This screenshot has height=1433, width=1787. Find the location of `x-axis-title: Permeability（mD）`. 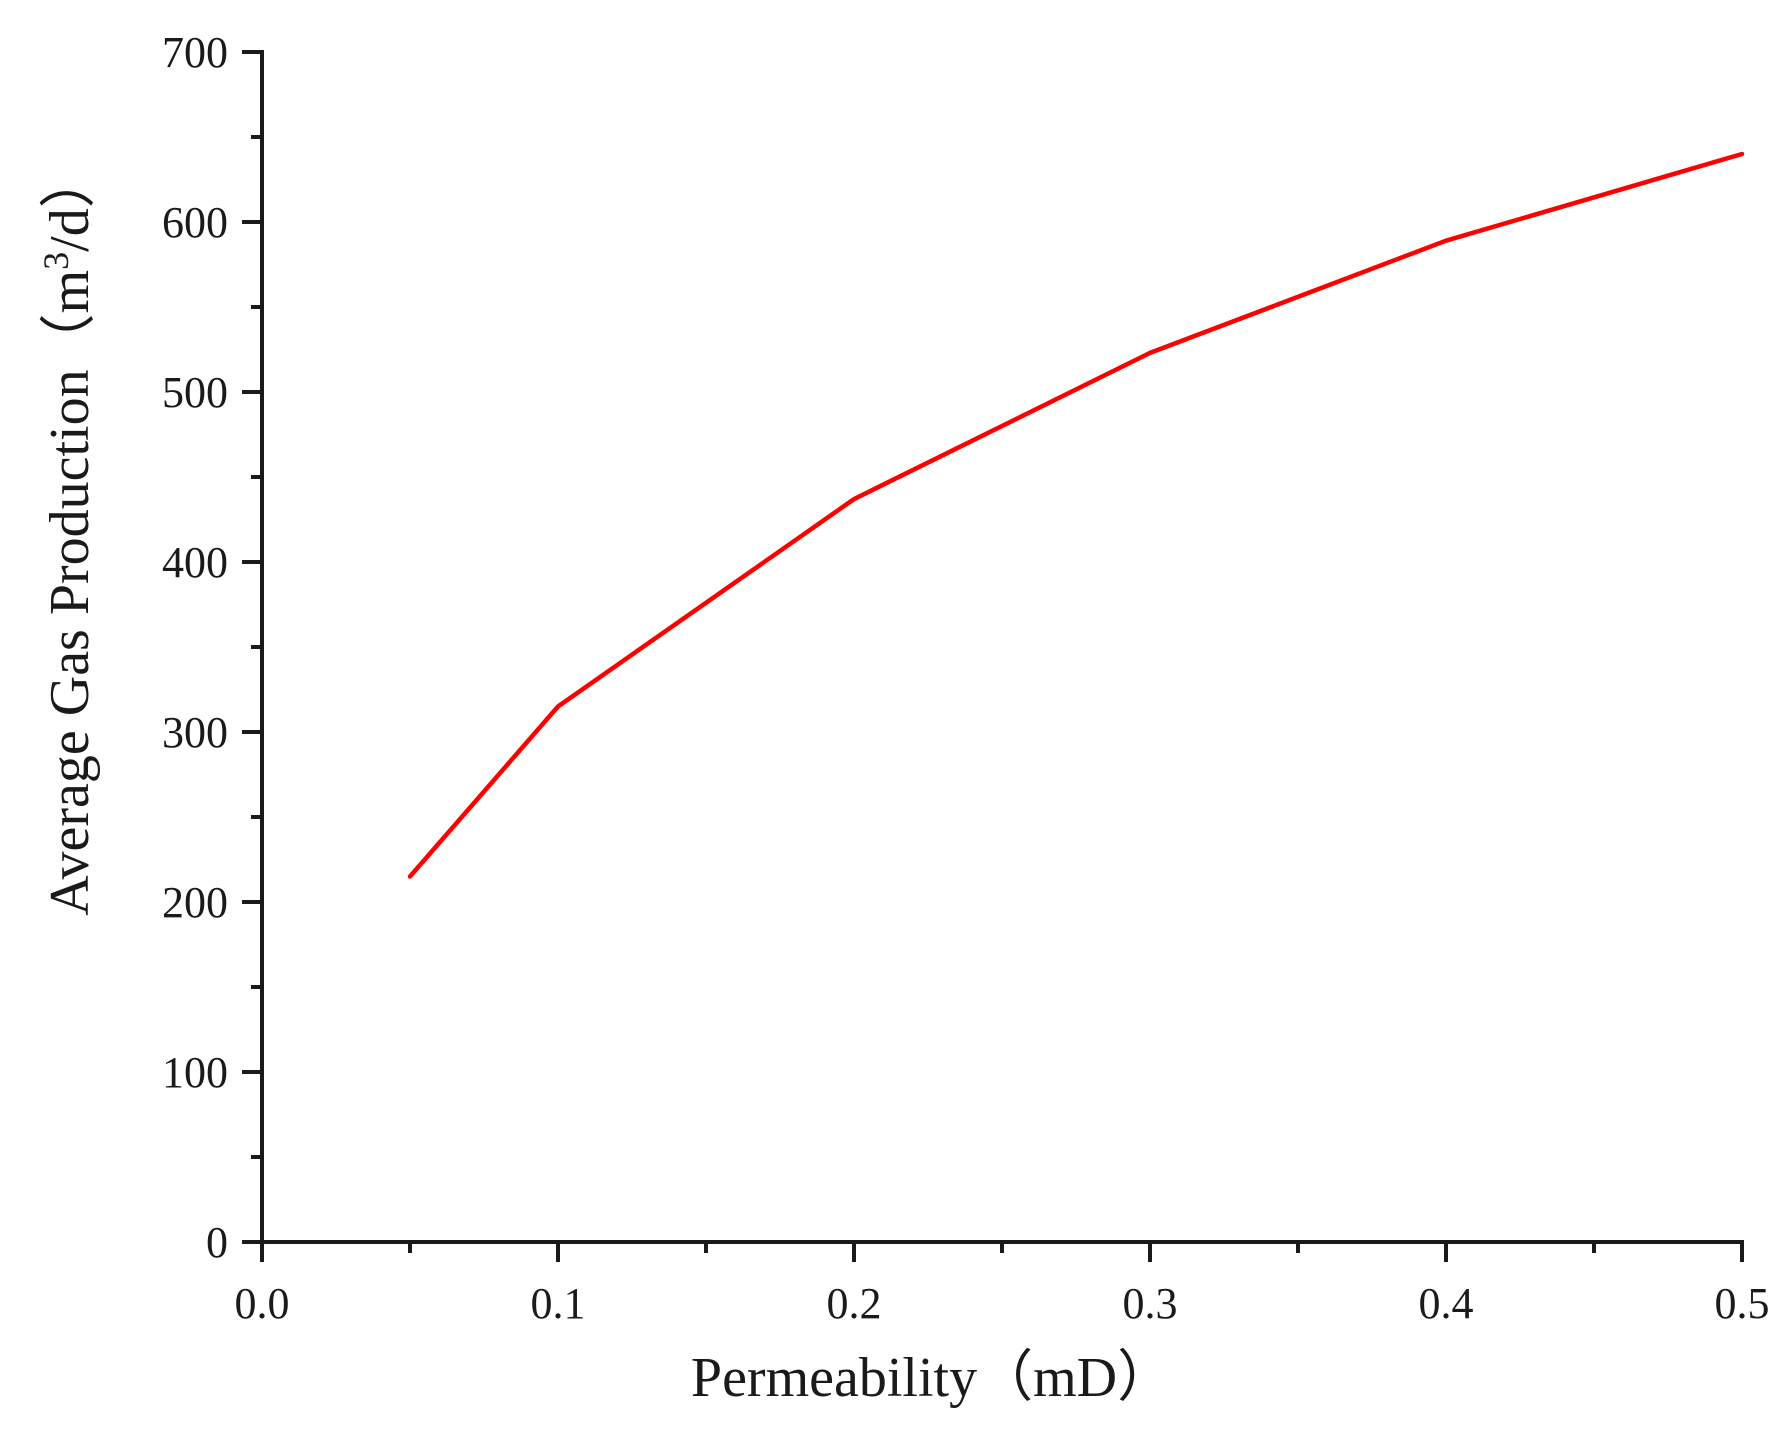

x-axis-title: Permeability（mD） is located at coordinates (932, 1378).